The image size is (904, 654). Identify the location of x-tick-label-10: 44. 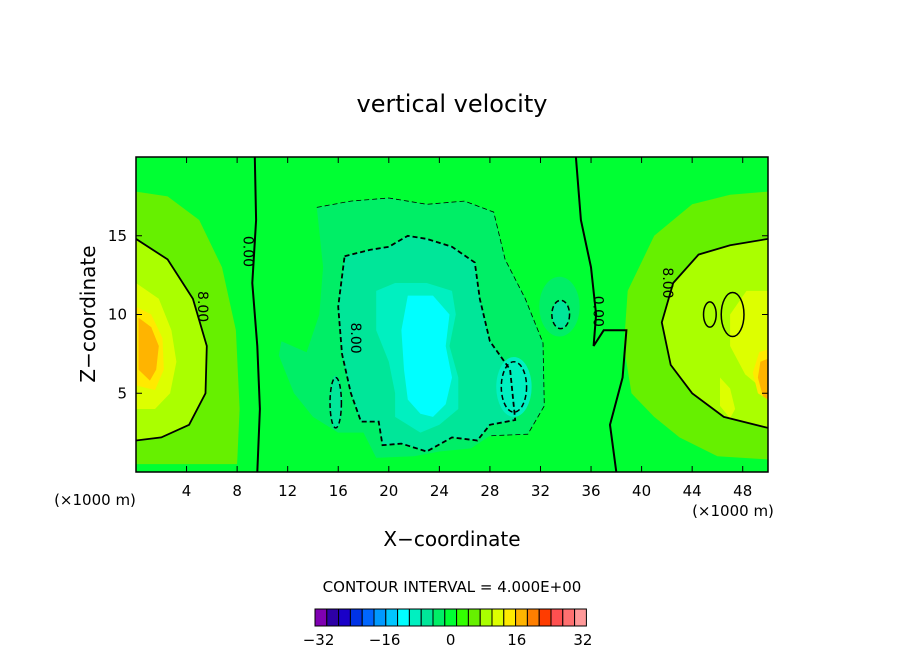
(692, 491).